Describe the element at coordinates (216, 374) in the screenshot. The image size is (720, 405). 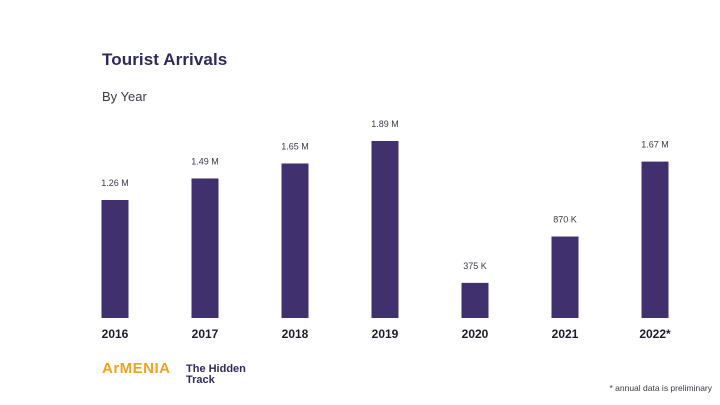
I see `logo-tagline: The Hidden Track` at that location.